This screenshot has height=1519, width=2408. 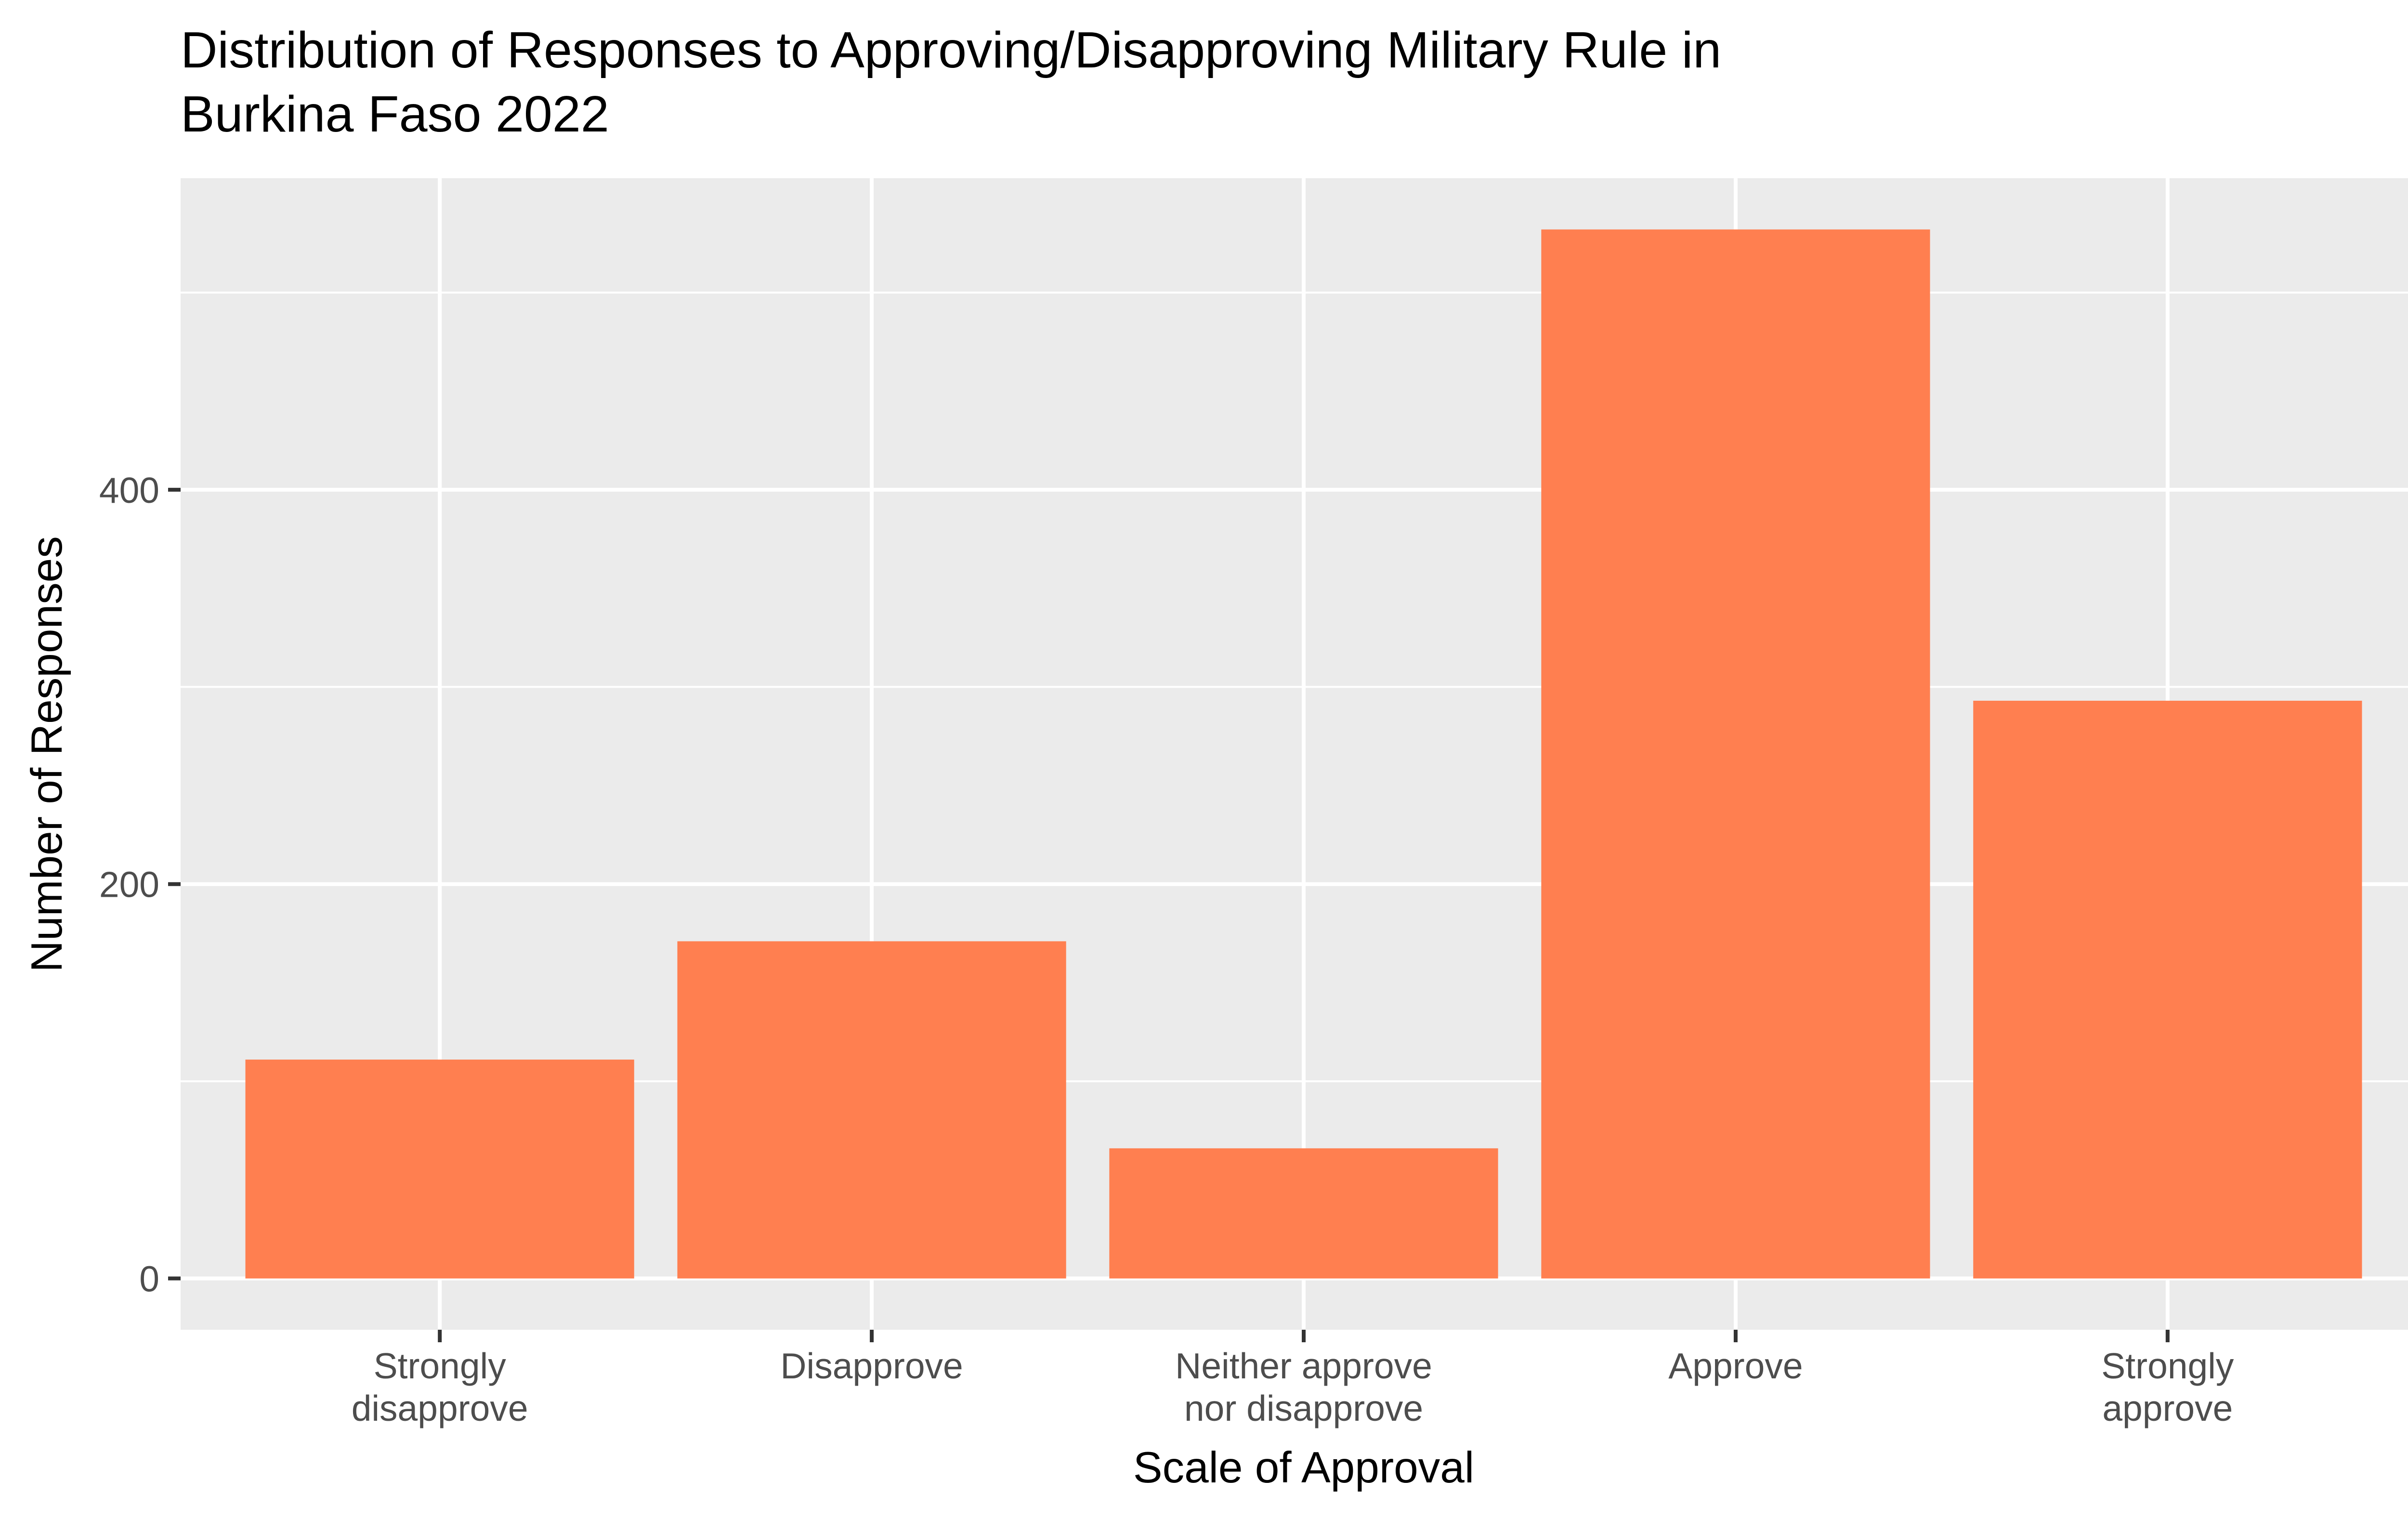 I want to click on y-tick-label: 200, so click(x=129, y=884).